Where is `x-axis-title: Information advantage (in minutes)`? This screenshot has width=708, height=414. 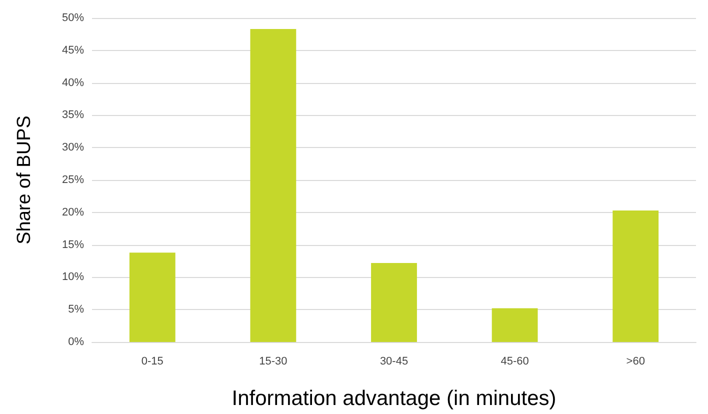
x-axis-title: Information advantage (in minutes) is located at coordinates (394, 398).